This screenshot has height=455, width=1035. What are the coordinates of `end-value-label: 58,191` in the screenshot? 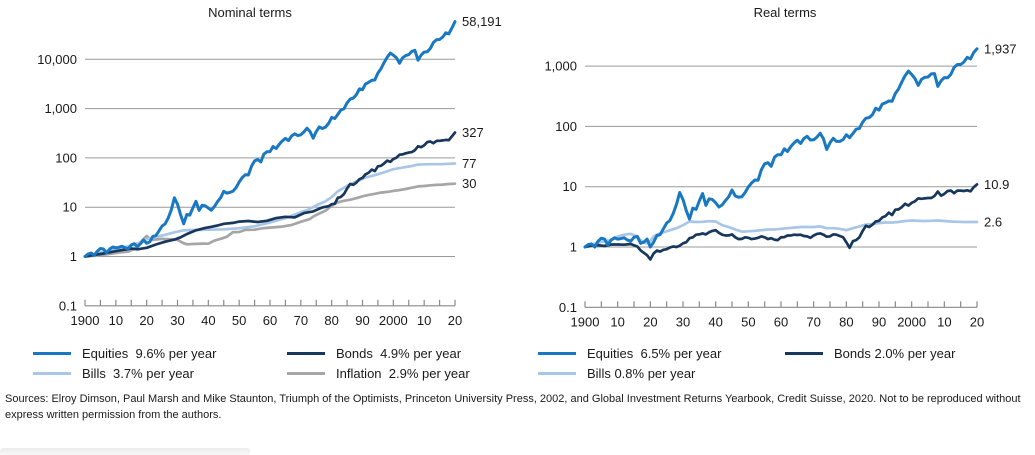 It's located at (482, 21).